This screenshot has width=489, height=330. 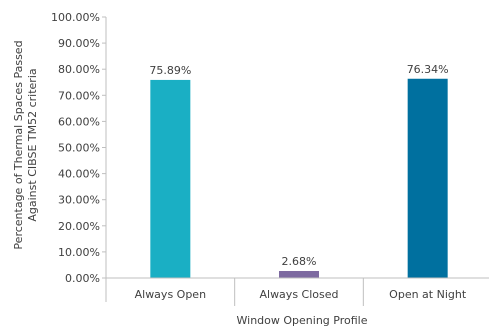 What do you see at coordinates (79, 174) in the screenshot?
I see `y-tick-label: 40.00%` at bounding box center [79, 174].